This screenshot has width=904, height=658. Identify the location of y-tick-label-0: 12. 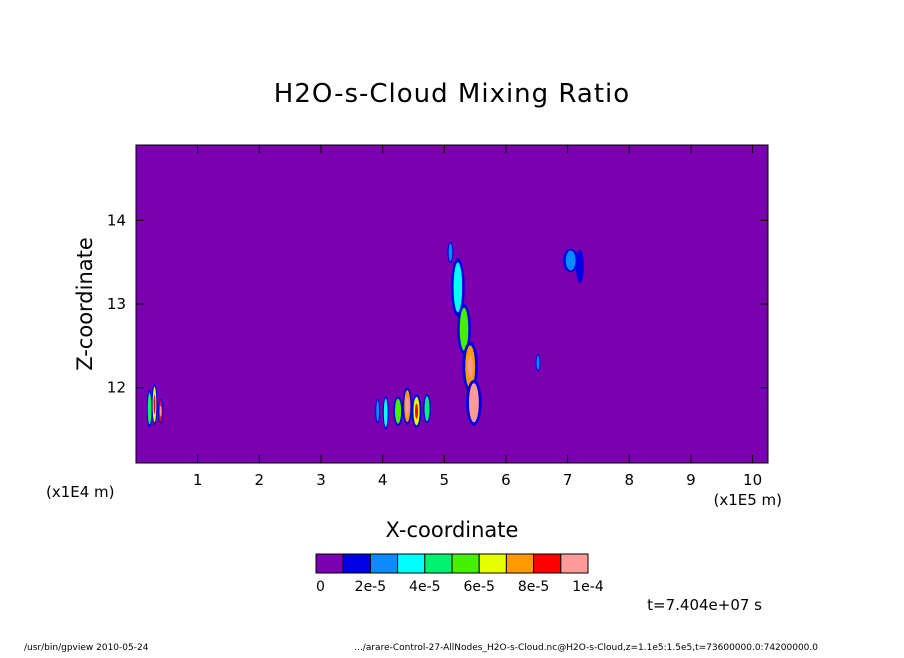
(116, 388).